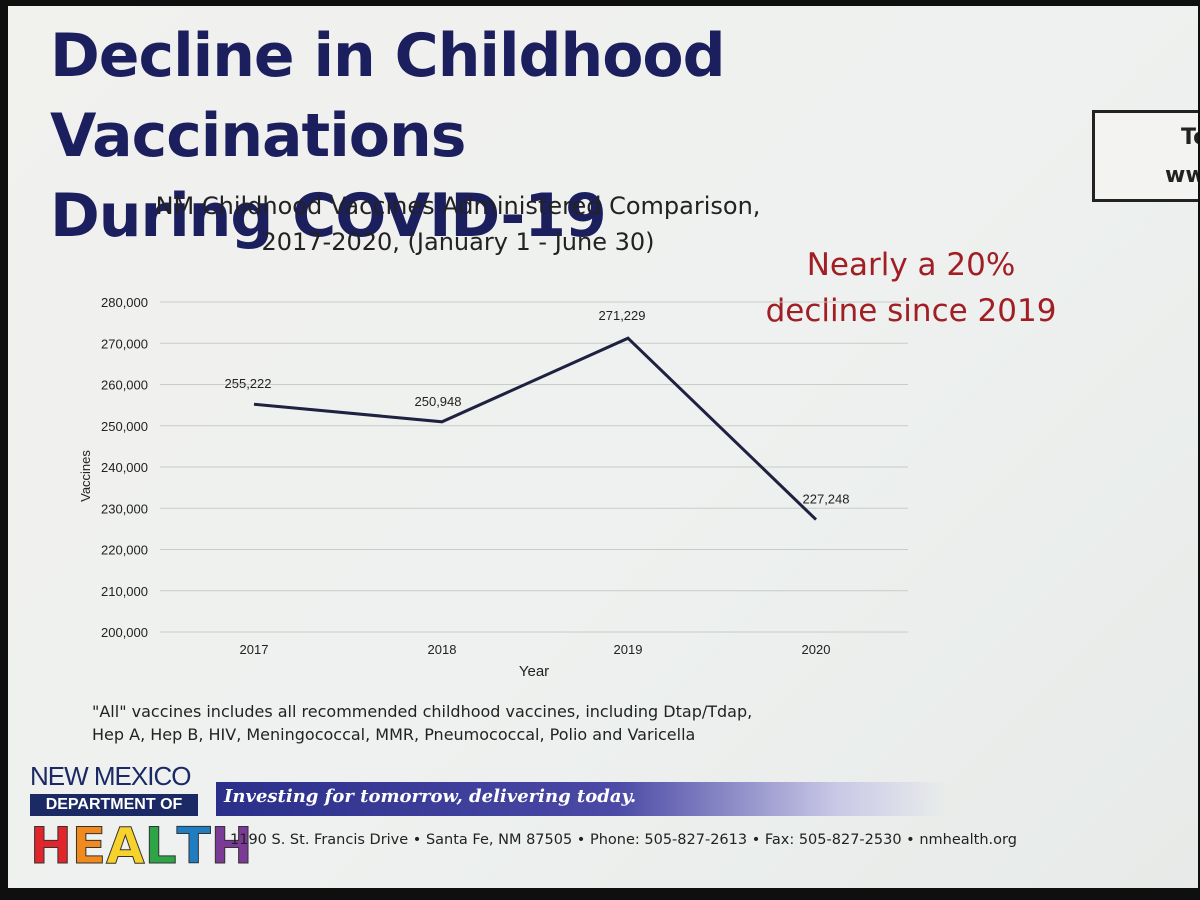 The image size is (1200, 900). I want to click on decline-annotation: Nearly a 20% decline since 2019, so click(911, 288).